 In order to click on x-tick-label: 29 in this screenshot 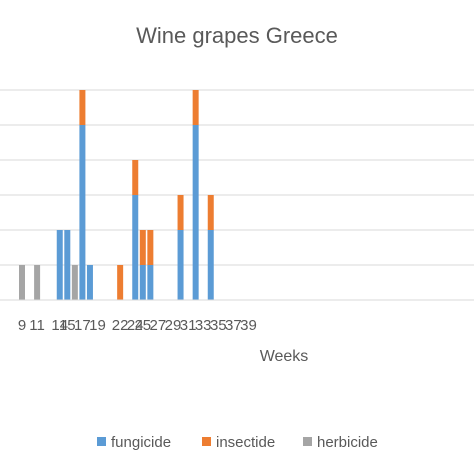, I will do `click(173, 325)`.